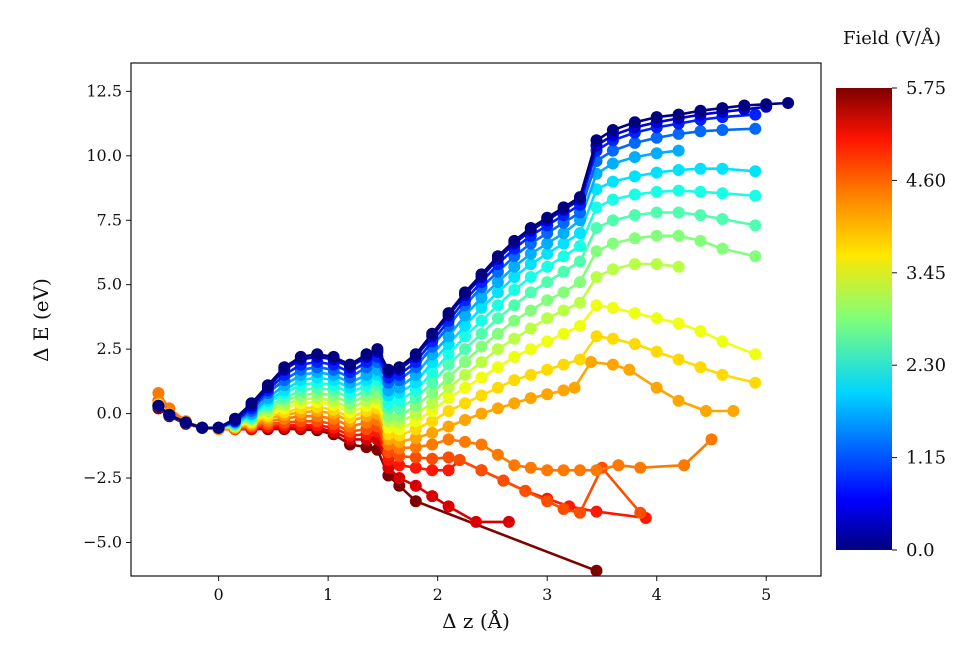  Describe the element at coordinates (492, 590) in the screenshot. I see `x-axis-ticks: 0 1 2 3 4 5` at that location.